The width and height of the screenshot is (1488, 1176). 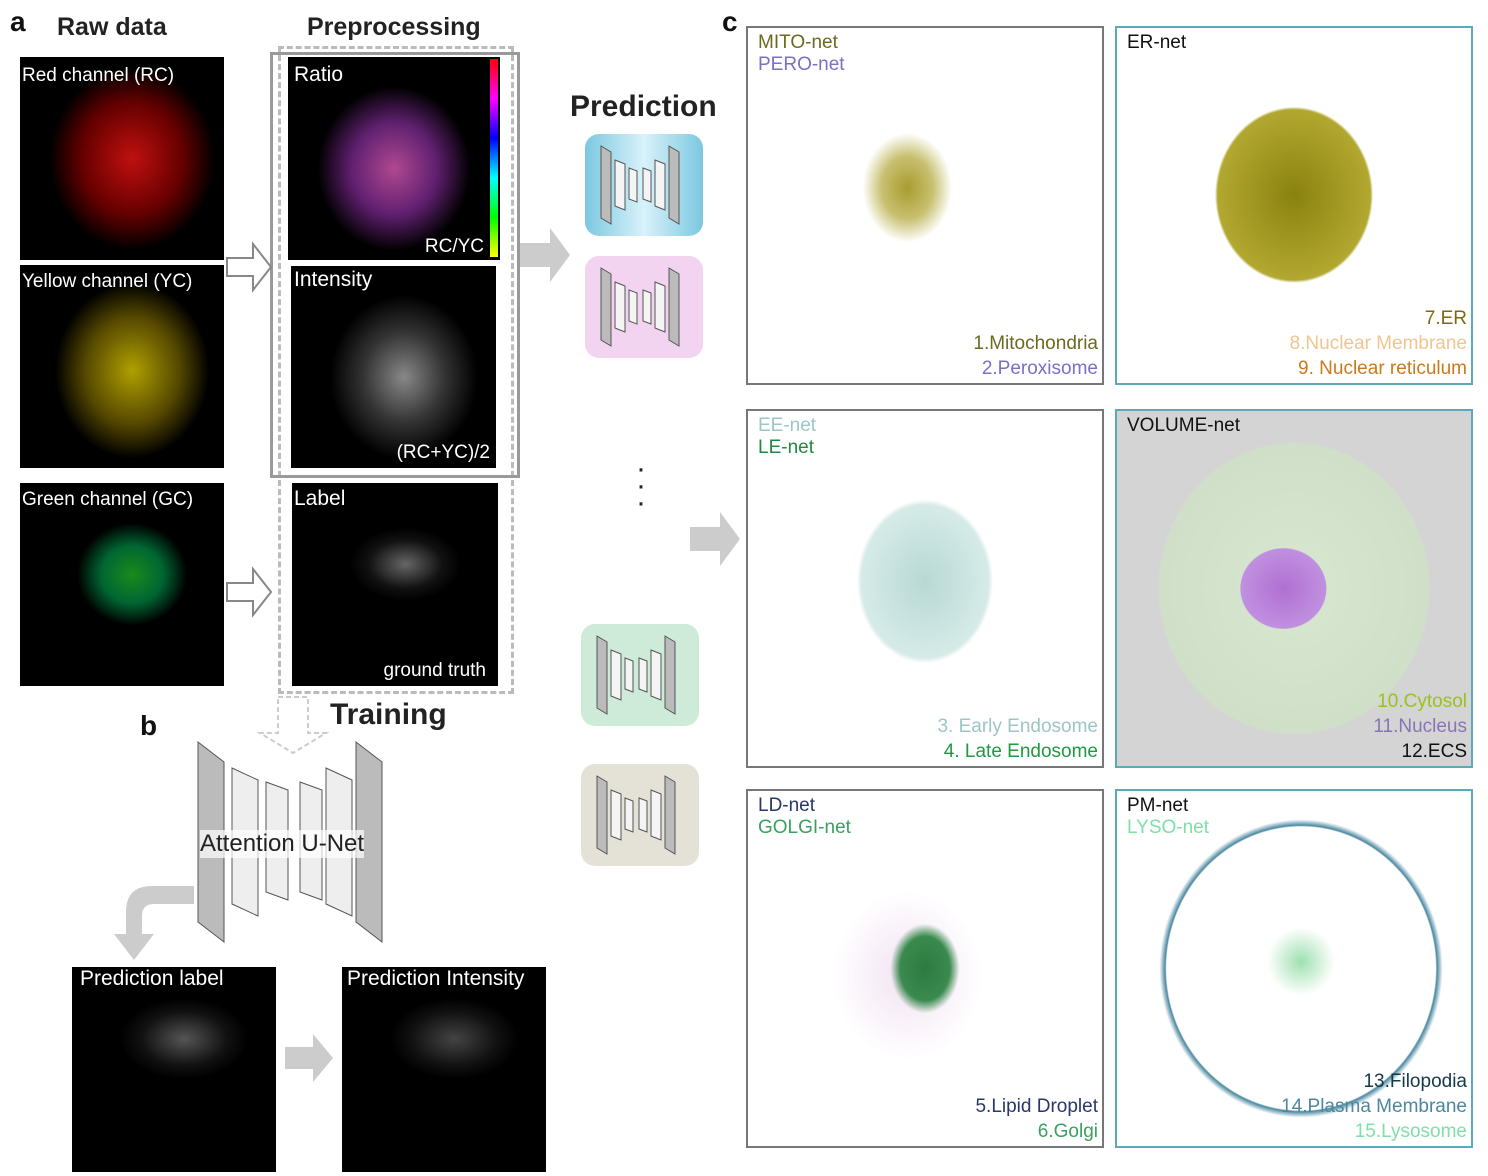 I want to click on organelle-labels: 3. Early Endosome 4. Late Endosome, so click(x=1017, y=739).